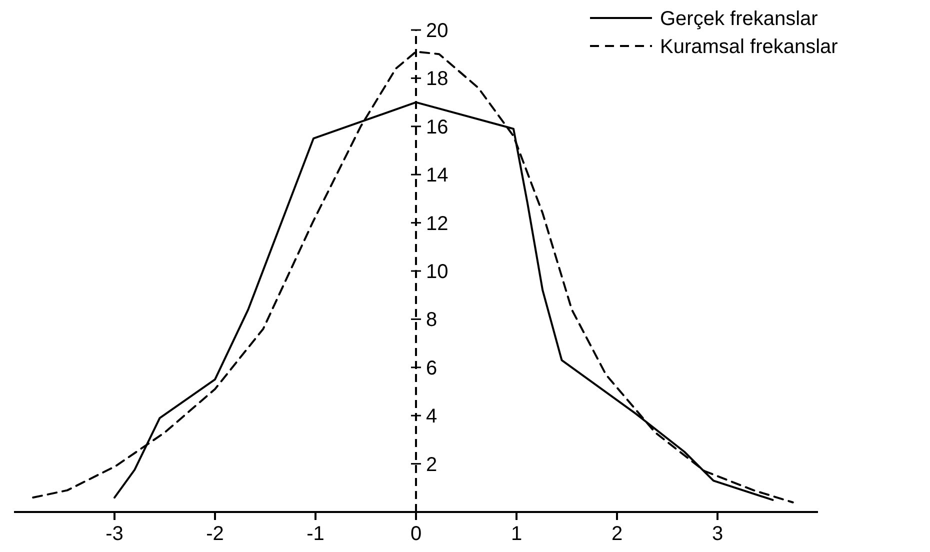 The height and width of the screenshot is (552, 930). I want to click on x-tick-label: 1, so click(516, 534).